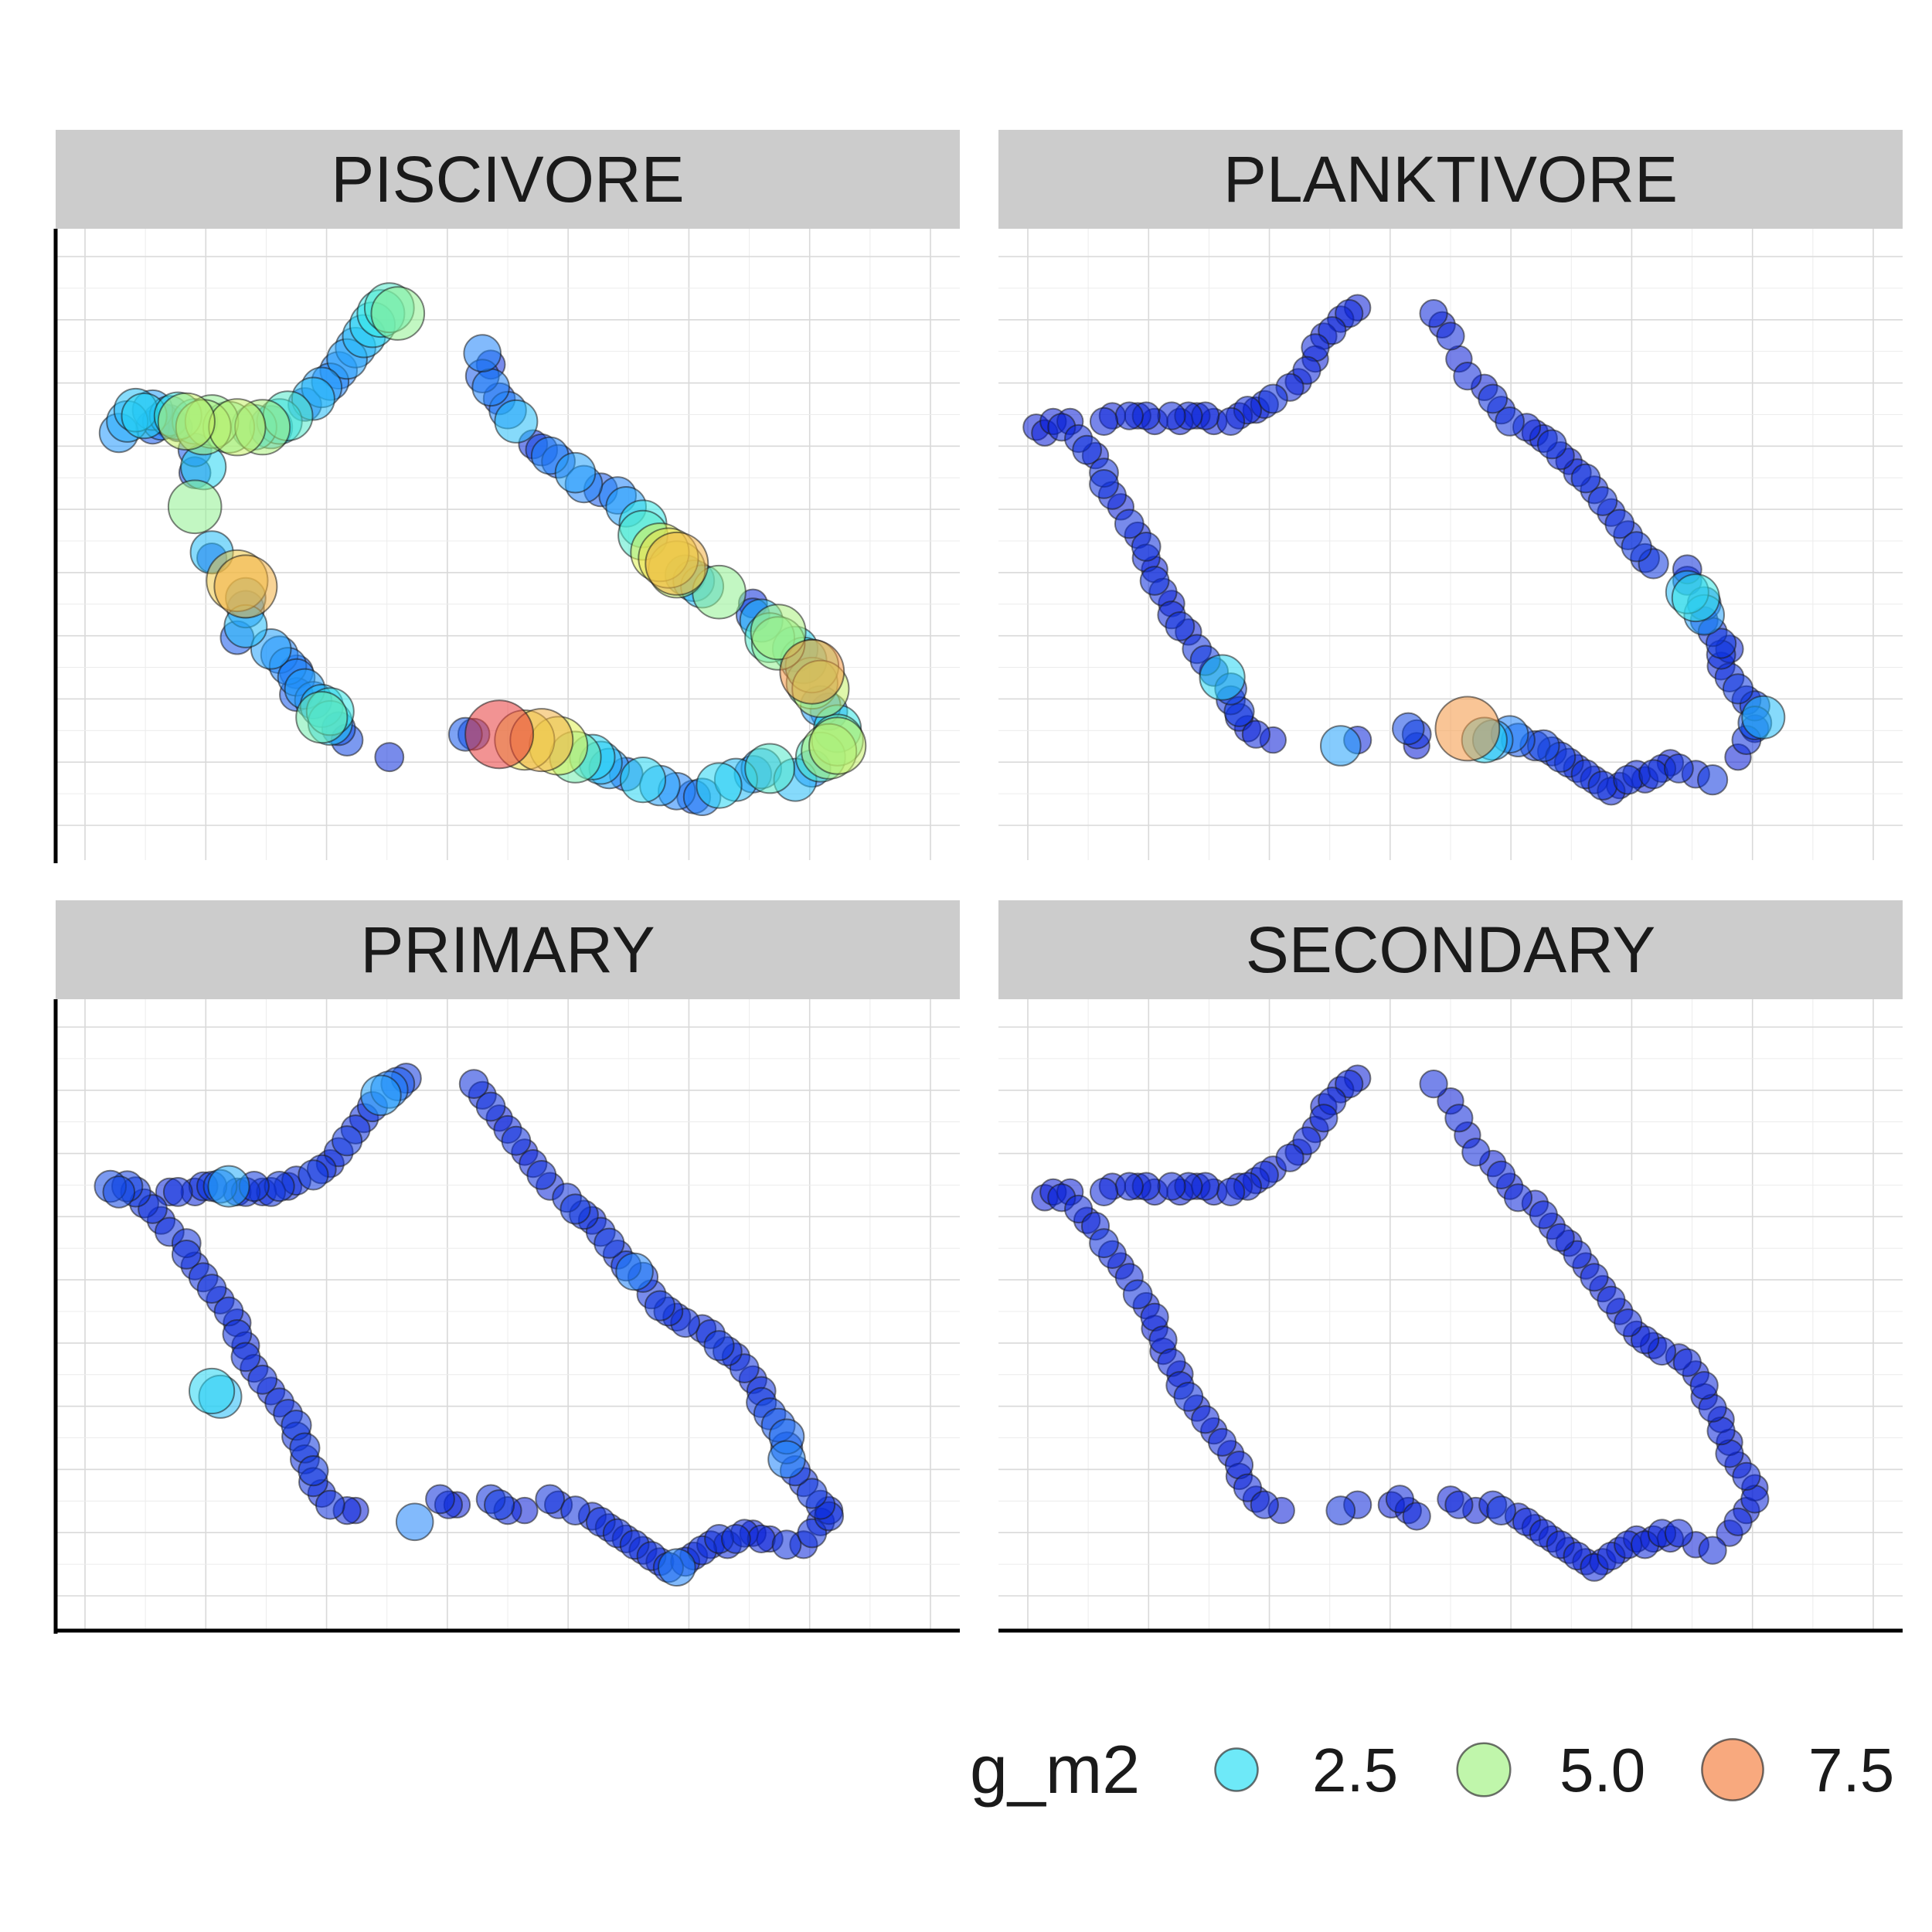 Image resolution: width=1932 pixels, height=1932 pixels. Describe the element at coordinates (1355, 1770) in the screenshot. I see `legend-key-label: 2.5` at that location.